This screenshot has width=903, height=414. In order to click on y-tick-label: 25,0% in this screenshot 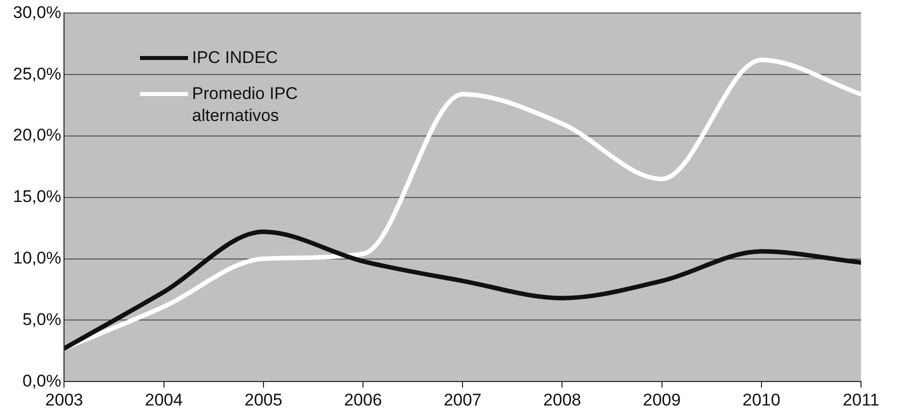, I will do `click(37, 74)`.